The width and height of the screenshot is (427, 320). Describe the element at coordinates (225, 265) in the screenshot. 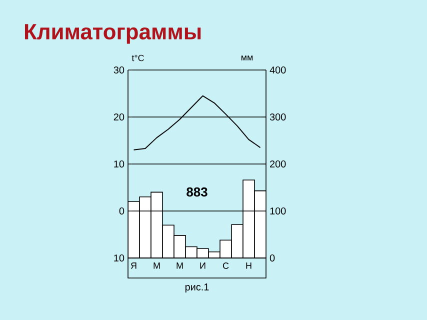

I see `x-tick-label: С` at that location.